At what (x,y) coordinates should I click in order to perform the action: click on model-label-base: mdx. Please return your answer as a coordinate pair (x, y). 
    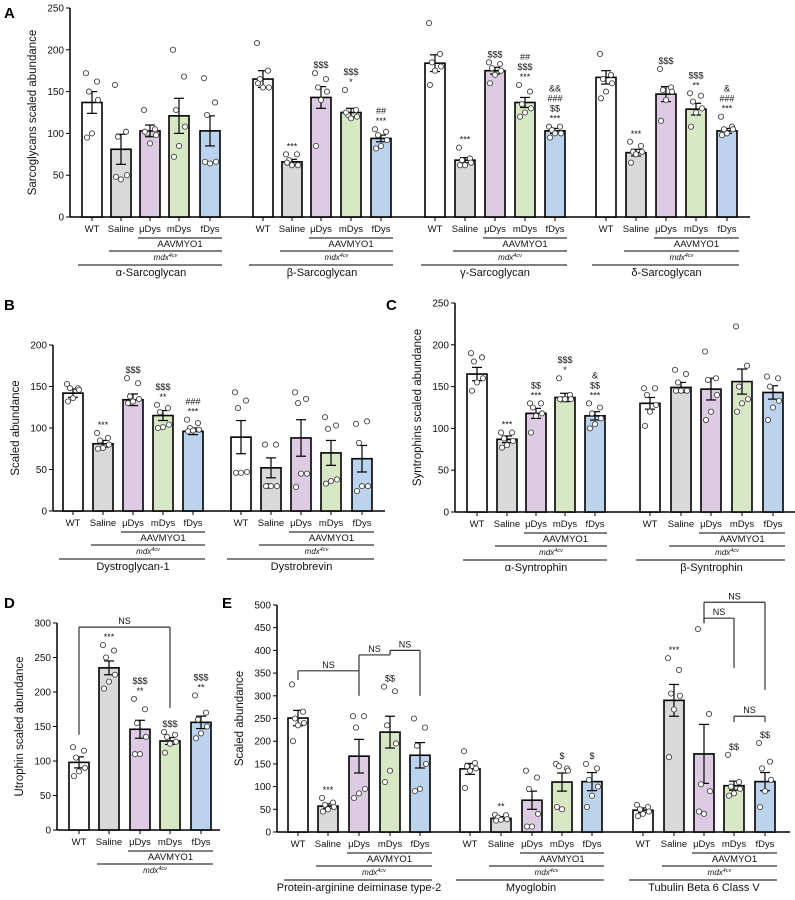
    Looking at the image, I should click on (144, 551).